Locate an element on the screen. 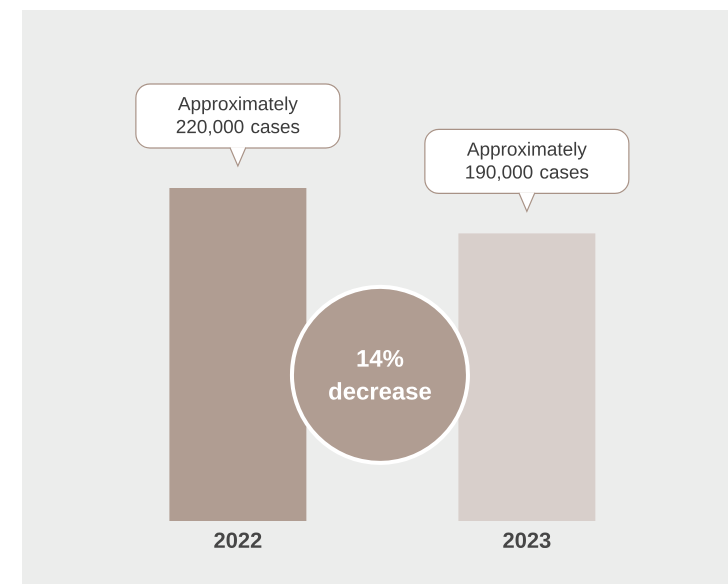 The width and height of the screenshot is (728, 584). data-label: Approximately 190,000 cases is located at coordinates (527, 161).